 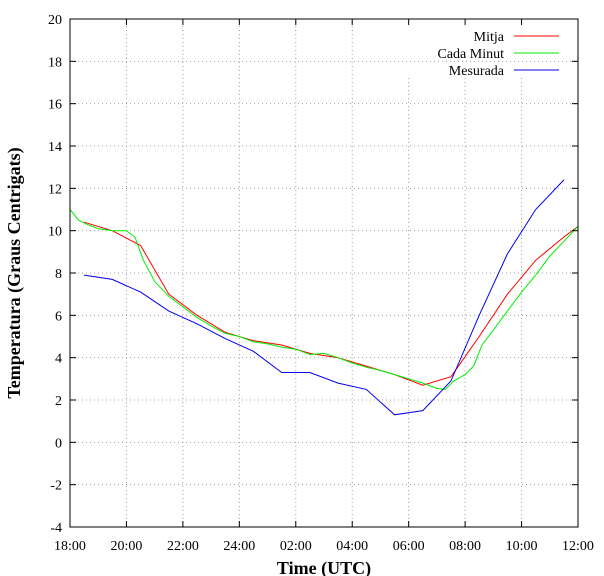 What do you see at coordinates (239, 546) in the screenshot?
I see `x-tick-label: 24:00` at bounding box center [239, 546].